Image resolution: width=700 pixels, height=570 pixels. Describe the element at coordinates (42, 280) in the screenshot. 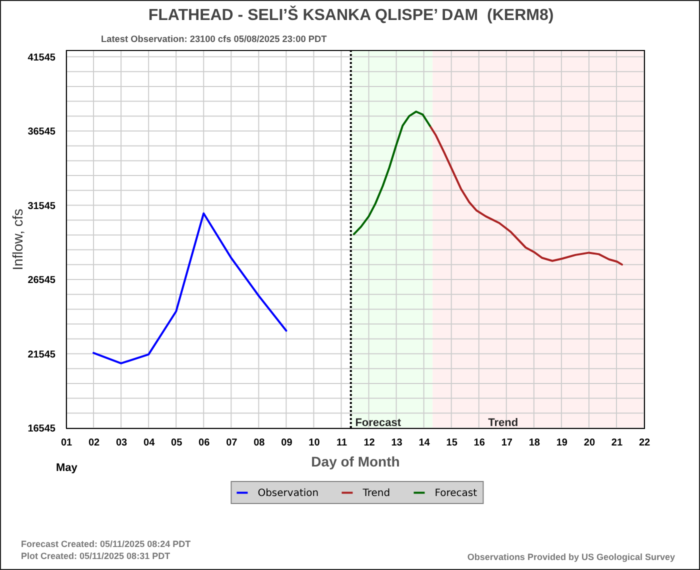

I see `y-tick-label: 26545` at that location.